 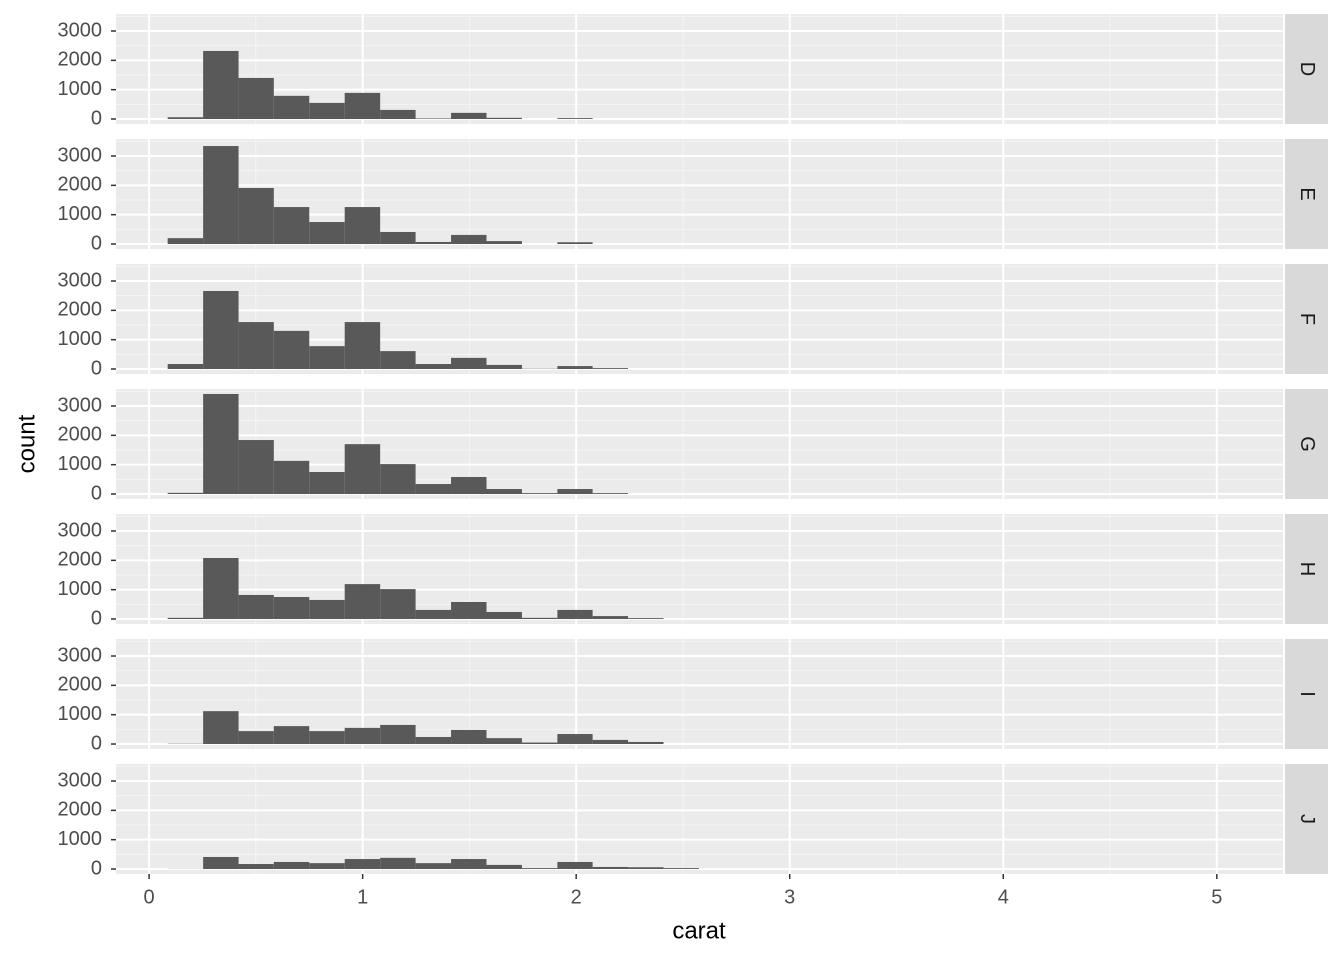 I want to click on strip-label: J, so click(x=1307, y=819).